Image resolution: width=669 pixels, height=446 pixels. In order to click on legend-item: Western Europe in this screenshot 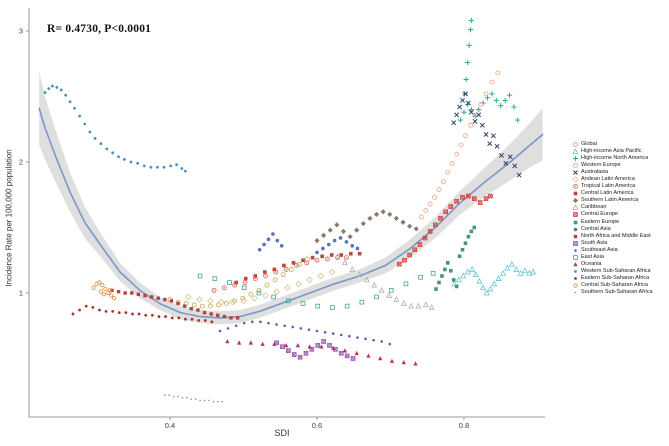, I will do `click(612, 165)`.